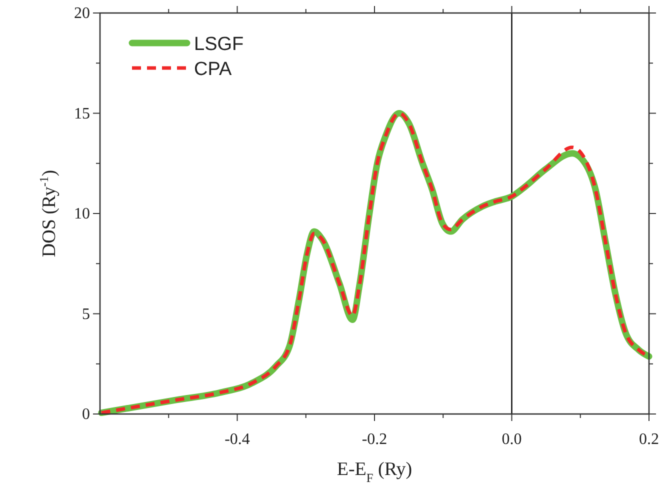 The height and width of the screenshot is (493, 664). I want to click on x-tick-label: -0.4, so click(237, 439).